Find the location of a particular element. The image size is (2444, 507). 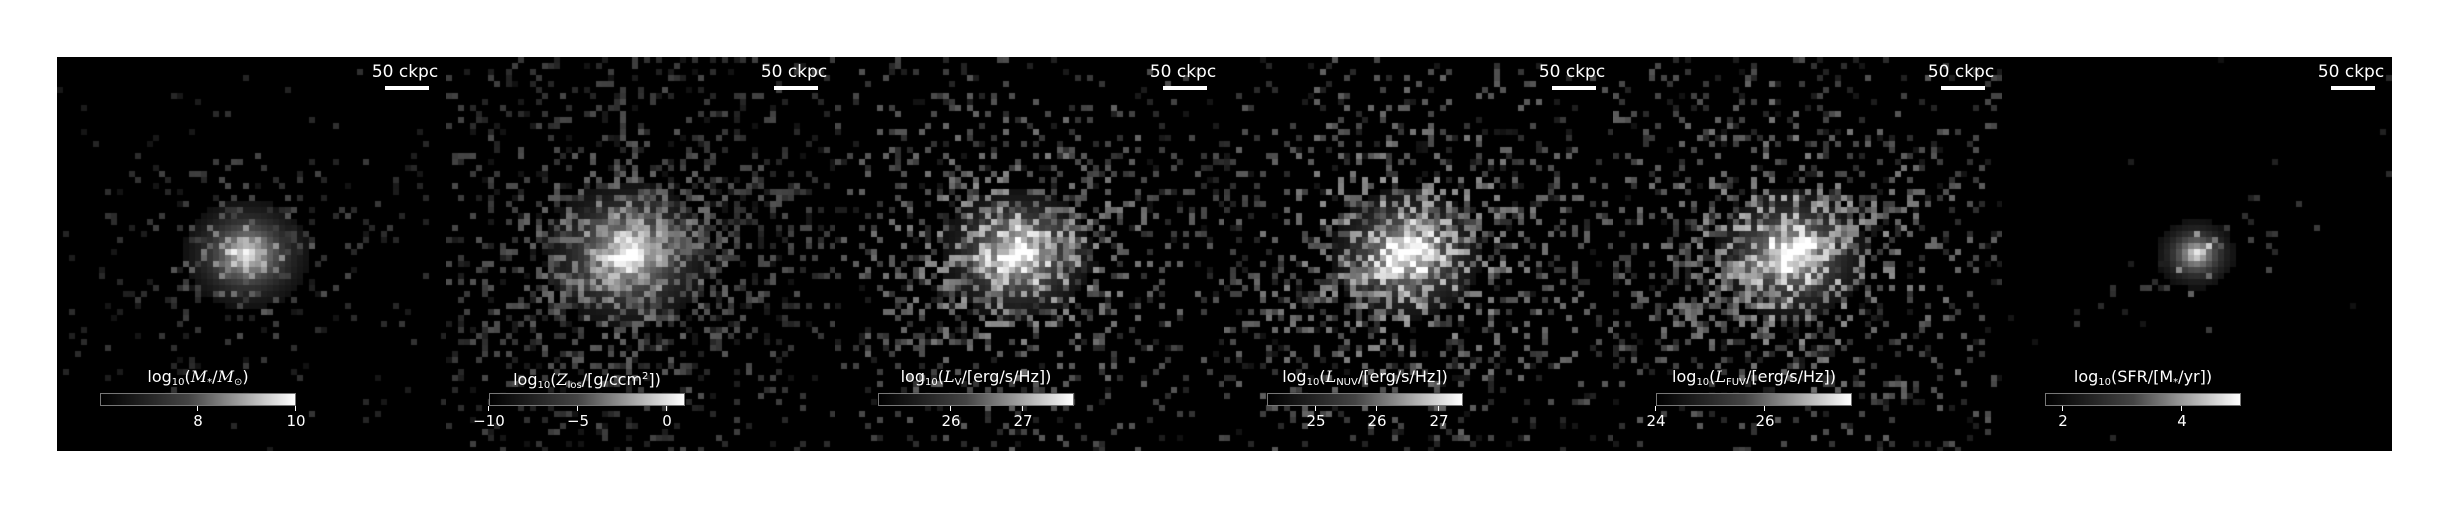

panel-metallicity: 50 ckpc log10(Zlos/[g/ccm2]) −10 −5 0 is located at coordinates (640, 254).